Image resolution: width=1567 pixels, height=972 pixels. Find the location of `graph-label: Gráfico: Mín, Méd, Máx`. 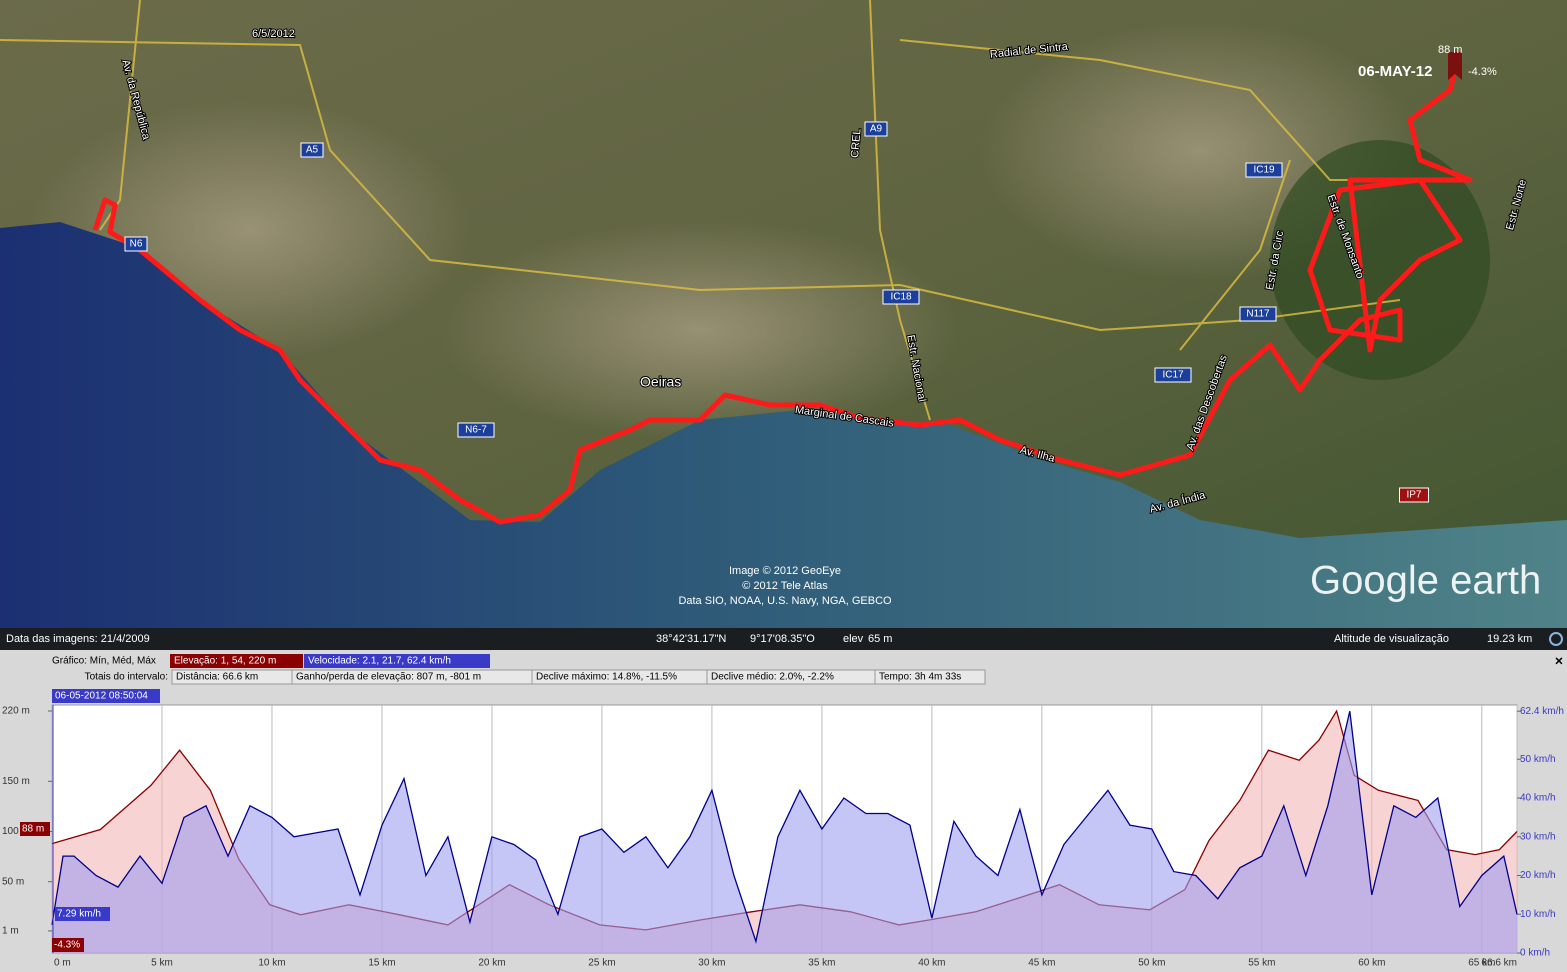

graph-label: Gráfico: Mín, Méd, Máx is located at coordinates (104, 661).